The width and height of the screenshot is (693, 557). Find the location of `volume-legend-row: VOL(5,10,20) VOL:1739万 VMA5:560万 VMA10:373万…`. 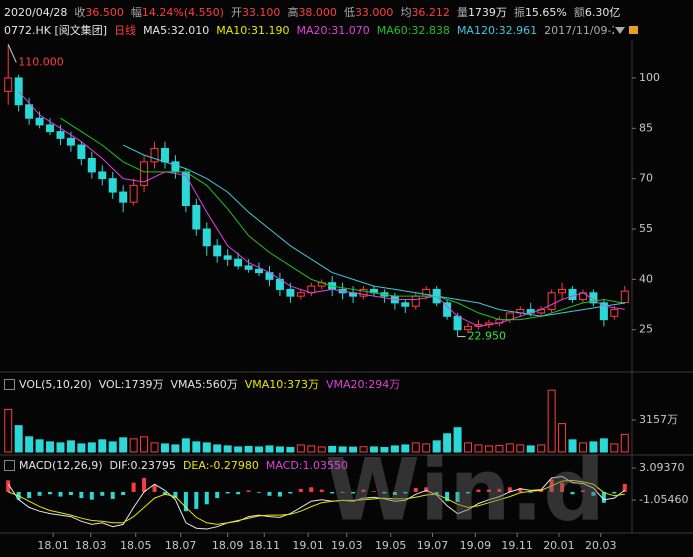

volume-legend-row: VOL(5,10,20) VOL:1739万 VMA5:560万 VMA10:373万… is located at coordinates (202, 384).